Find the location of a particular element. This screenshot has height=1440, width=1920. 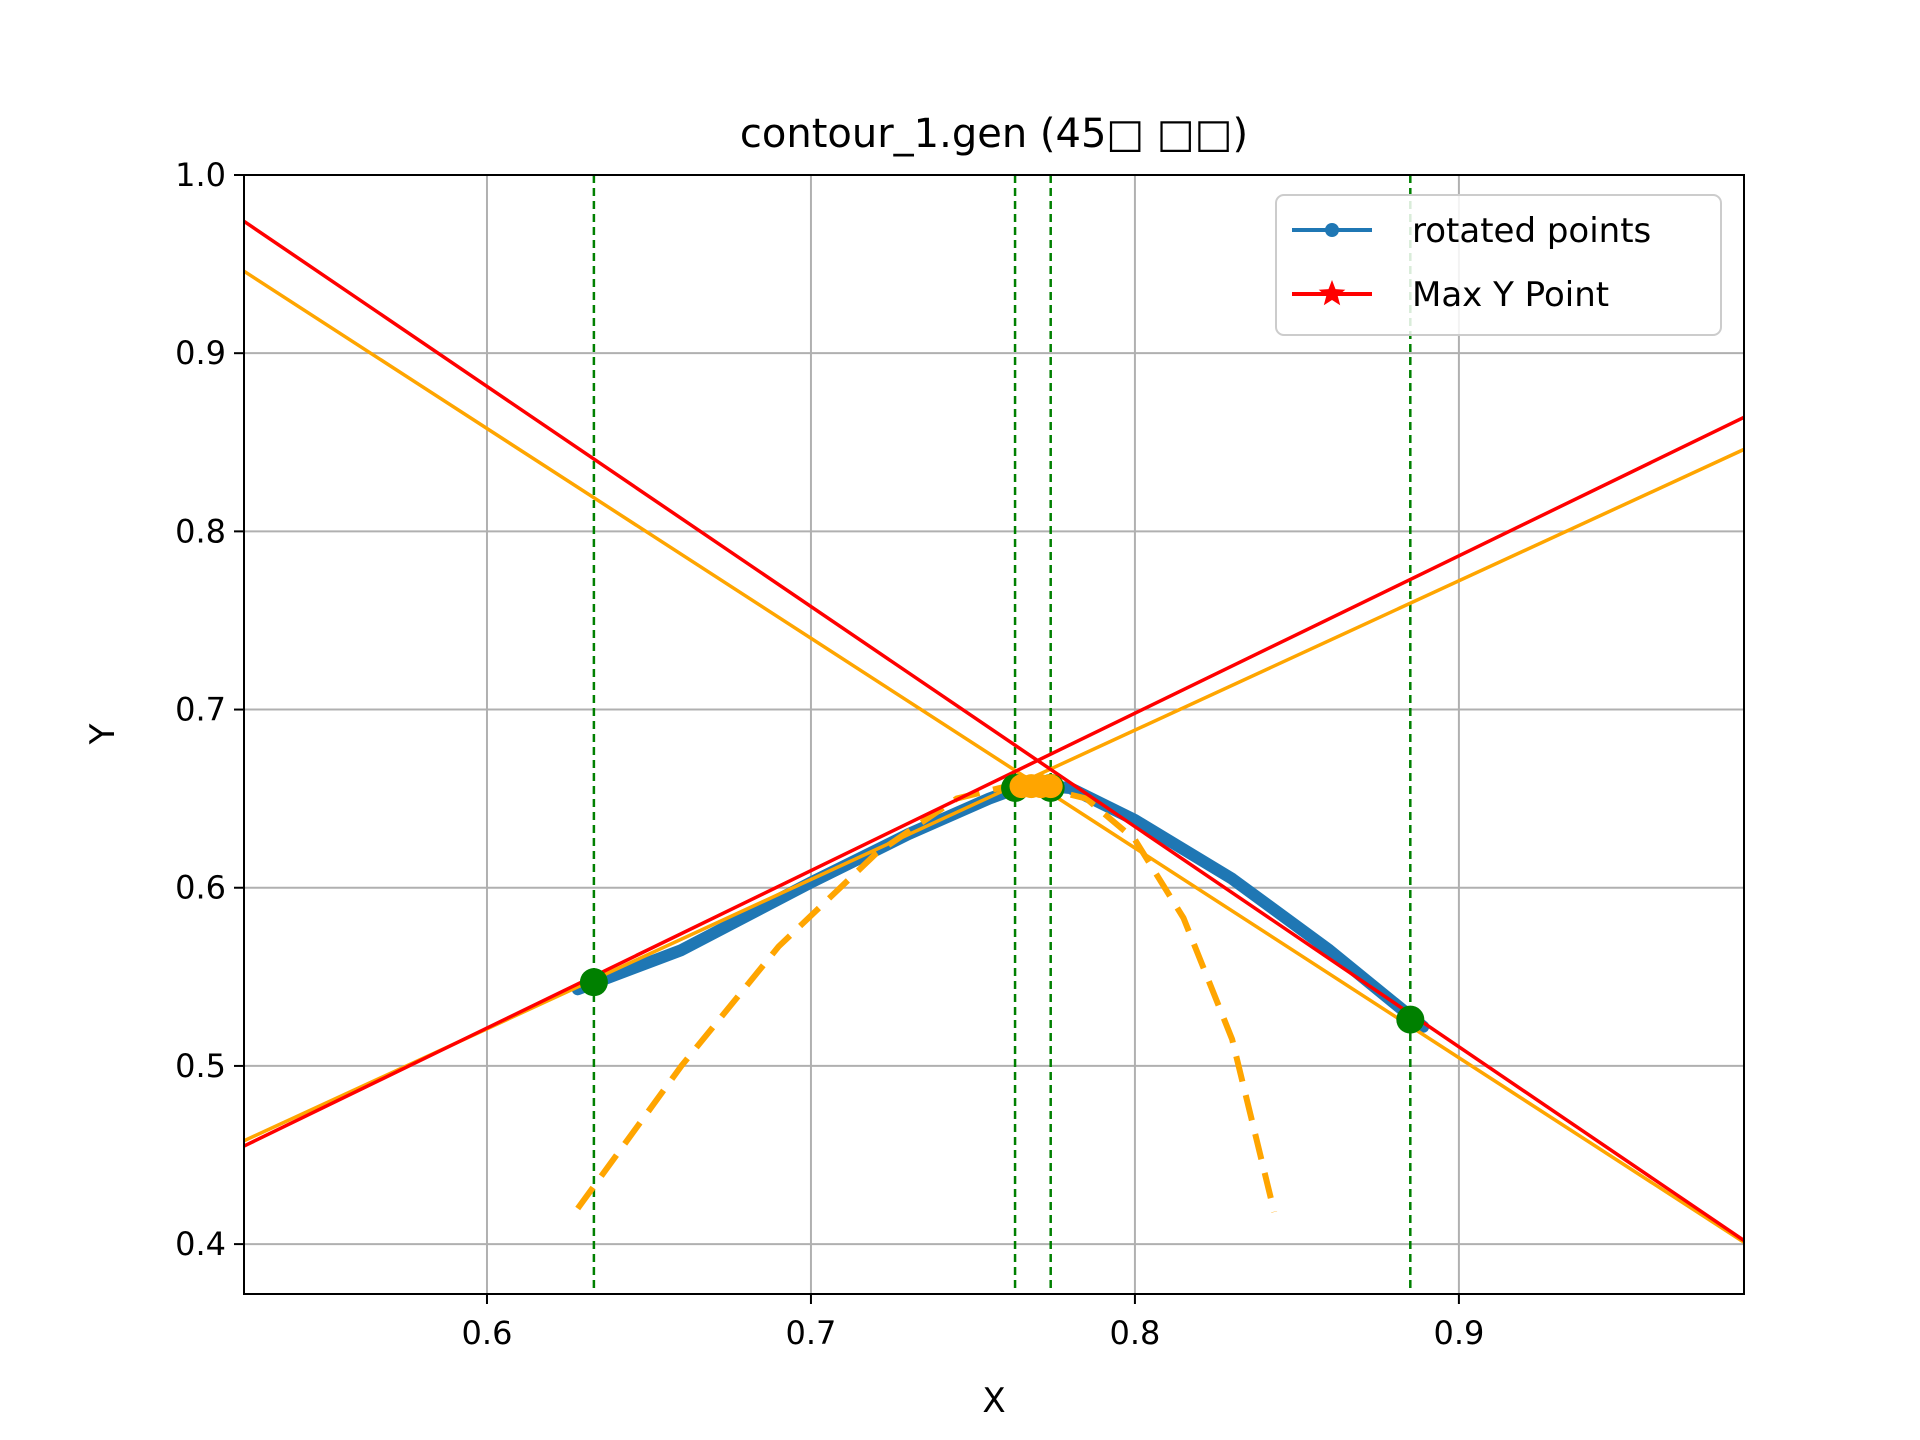

y-tick-label: 1.0 is located at coordinates (200, 175).